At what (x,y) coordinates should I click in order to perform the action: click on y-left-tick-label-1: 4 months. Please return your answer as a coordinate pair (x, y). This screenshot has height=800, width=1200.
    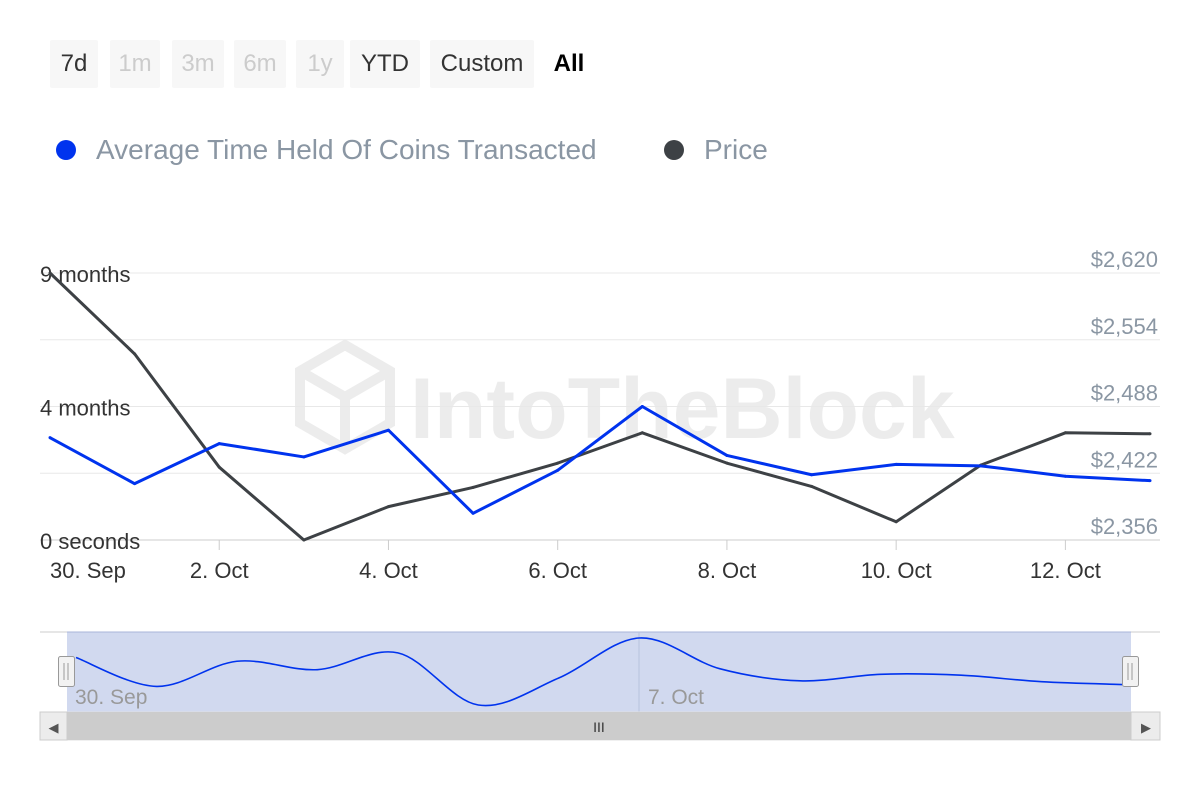
    Looking at the image, I should click on (85, 408).